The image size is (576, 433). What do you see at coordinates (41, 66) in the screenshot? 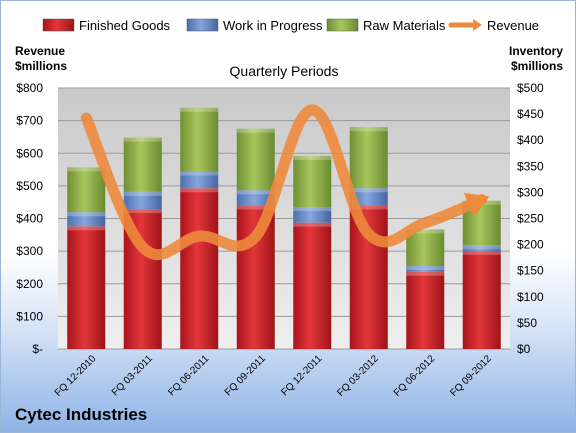
I see `left-axis-title: $millions` at bounding box center [41, 66].